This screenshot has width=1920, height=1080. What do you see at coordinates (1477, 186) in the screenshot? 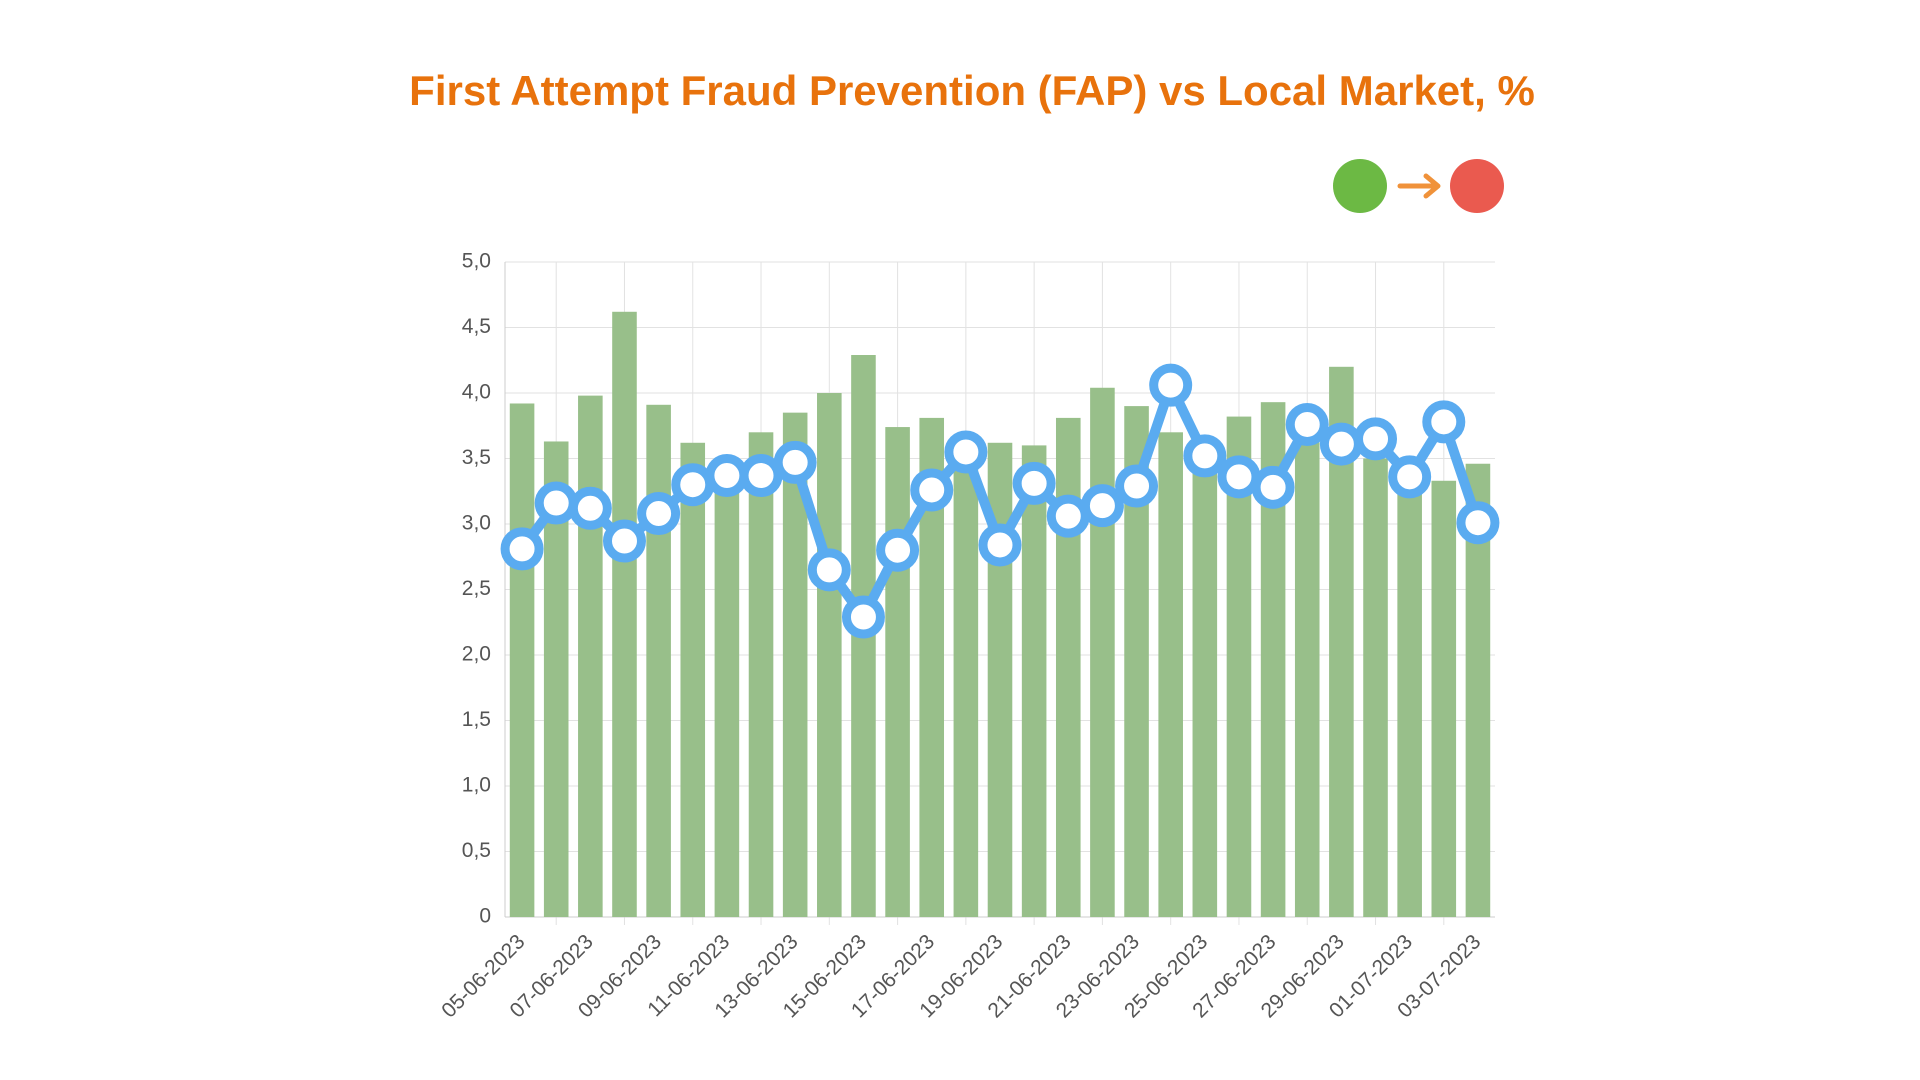
I see `status-dot-red` at bounding box center [1477, 186].